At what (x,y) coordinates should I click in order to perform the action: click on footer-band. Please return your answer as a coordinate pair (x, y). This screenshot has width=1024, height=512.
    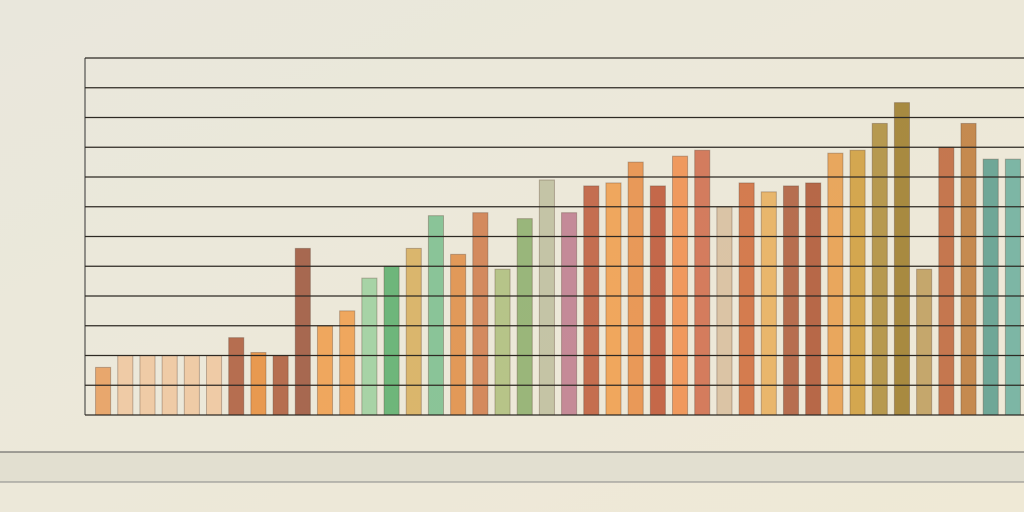
    Looking at the image, I should click on (512, 467).